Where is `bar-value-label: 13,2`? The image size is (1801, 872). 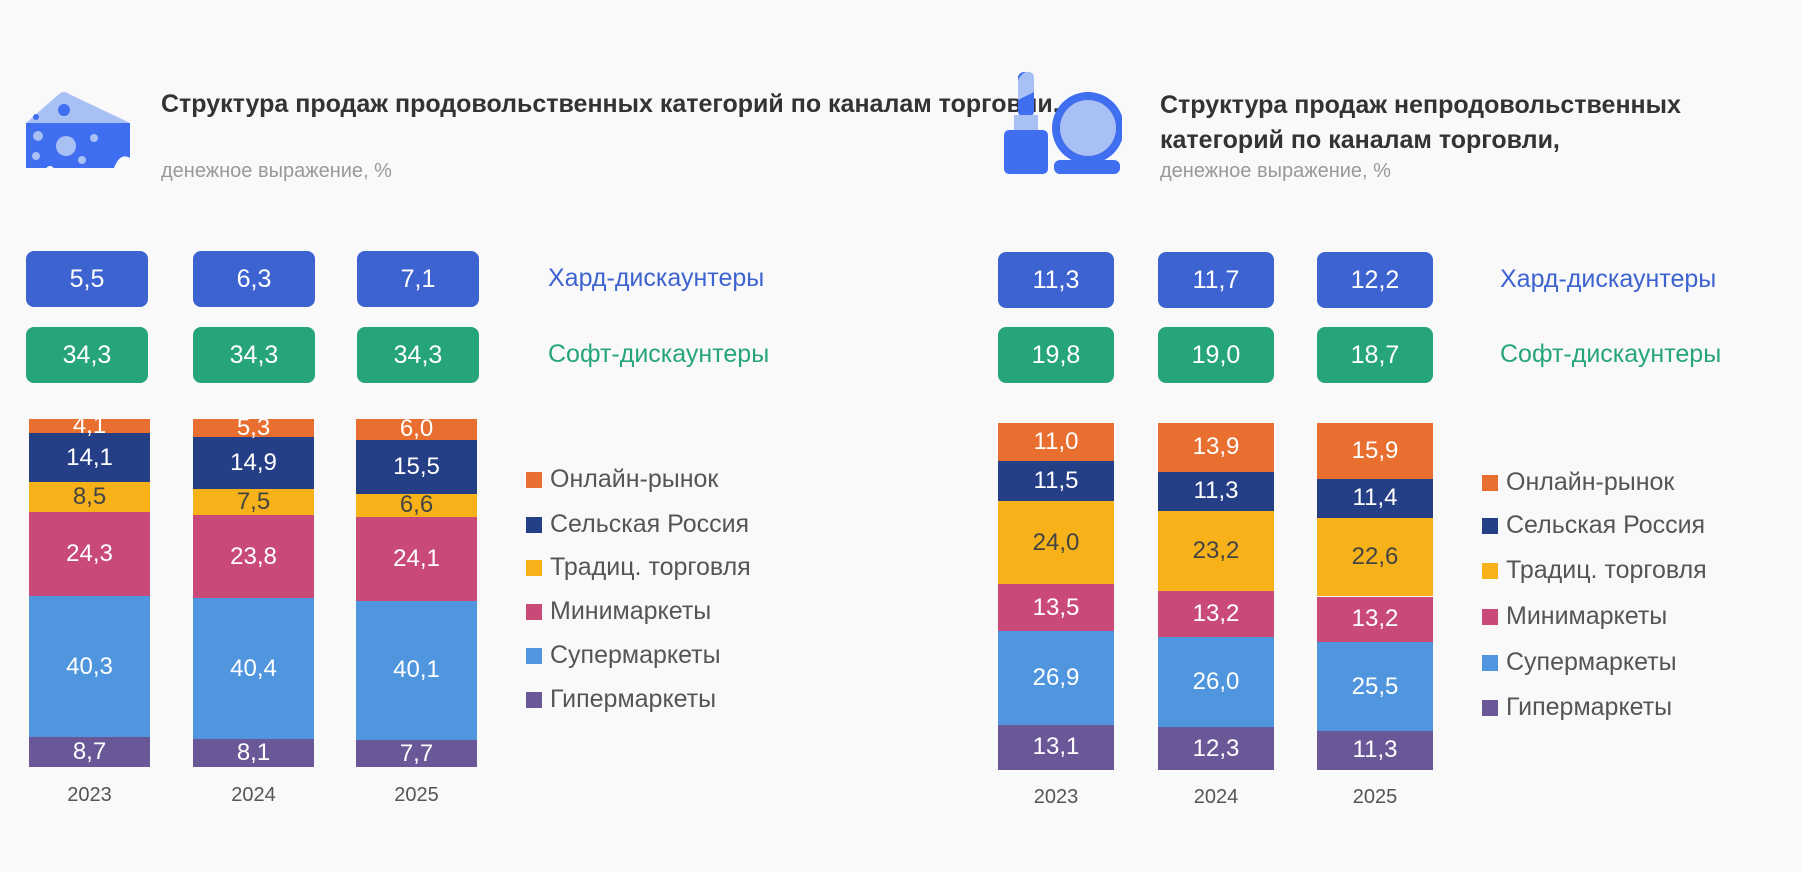
bar-value-label: 13,2 is located at coordinates (1375, 619).